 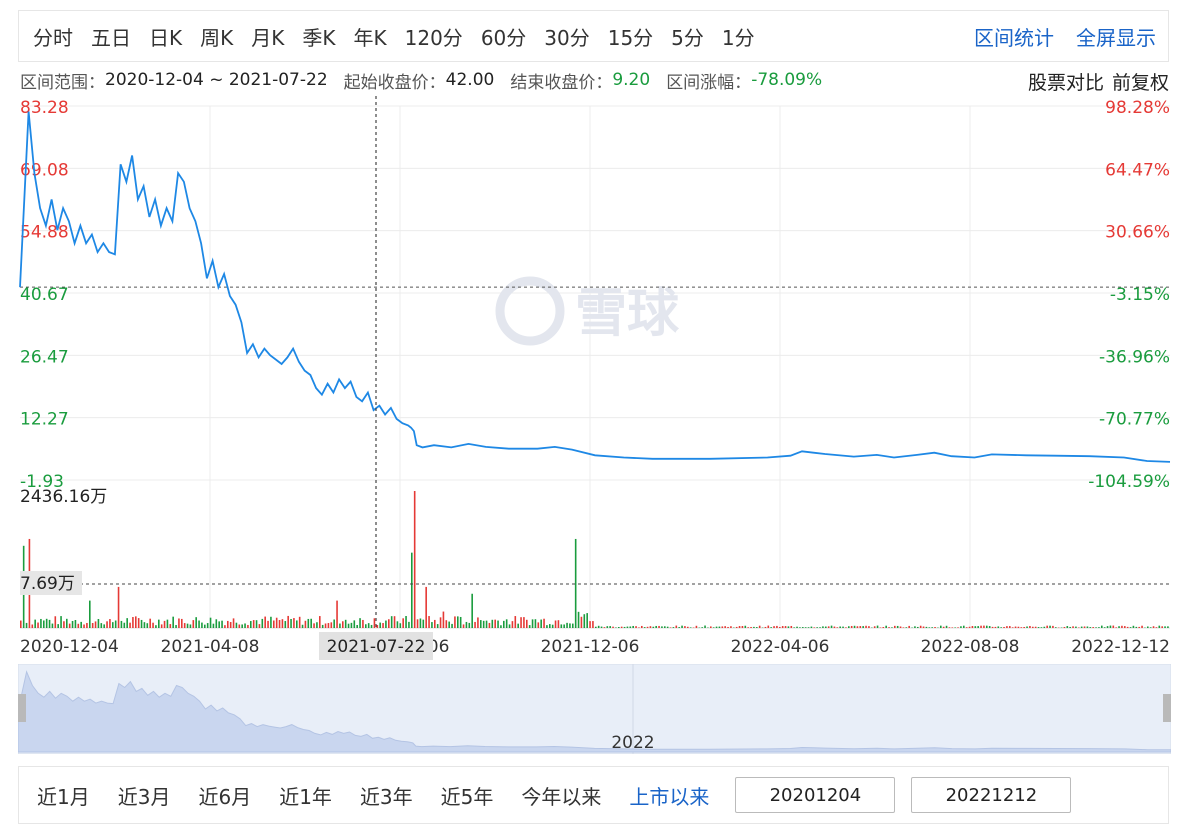 What do you see at coordinates (815, 795) in the screenshot?
I see `start-date-input` at bounding box center [815, 795].